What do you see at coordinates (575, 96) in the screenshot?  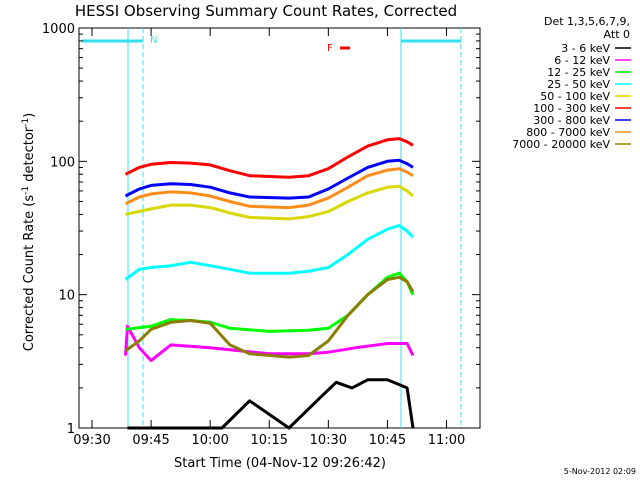 I see `legend-label-4: 50 - 100 keV` at bounding box center [575, 96].